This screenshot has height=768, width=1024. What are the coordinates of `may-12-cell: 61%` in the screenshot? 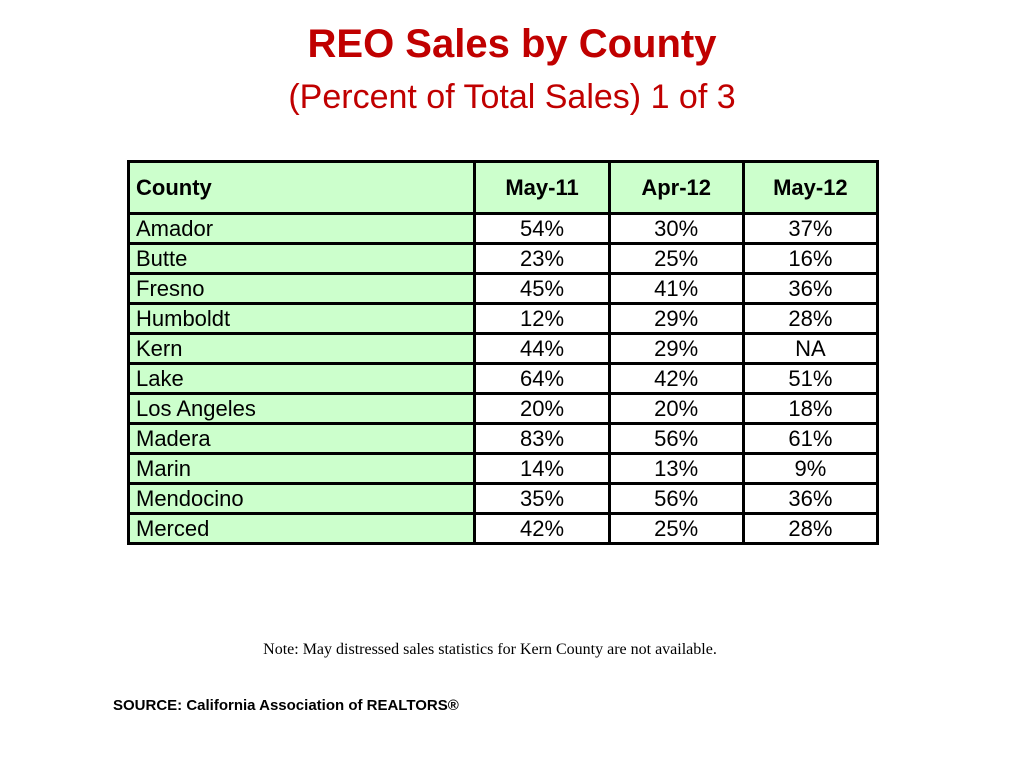 It's located at (810, 438).